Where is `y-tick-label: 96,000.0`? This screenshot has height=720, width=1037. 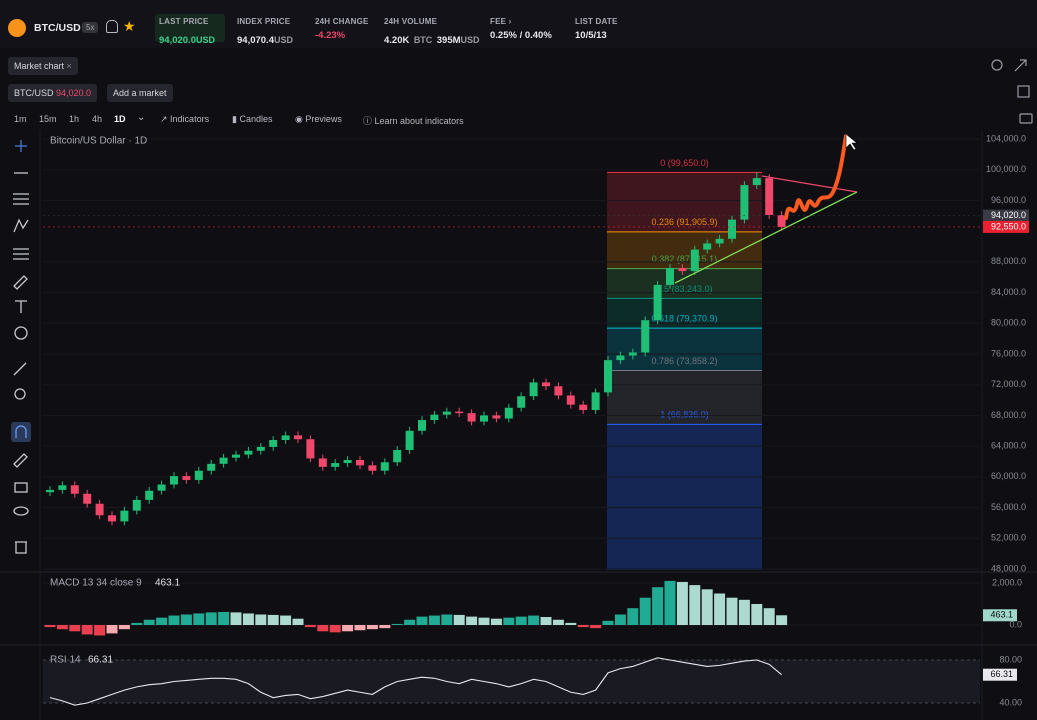
y-tick-label: 96,000.0 is located at coordinates (1008, 200).